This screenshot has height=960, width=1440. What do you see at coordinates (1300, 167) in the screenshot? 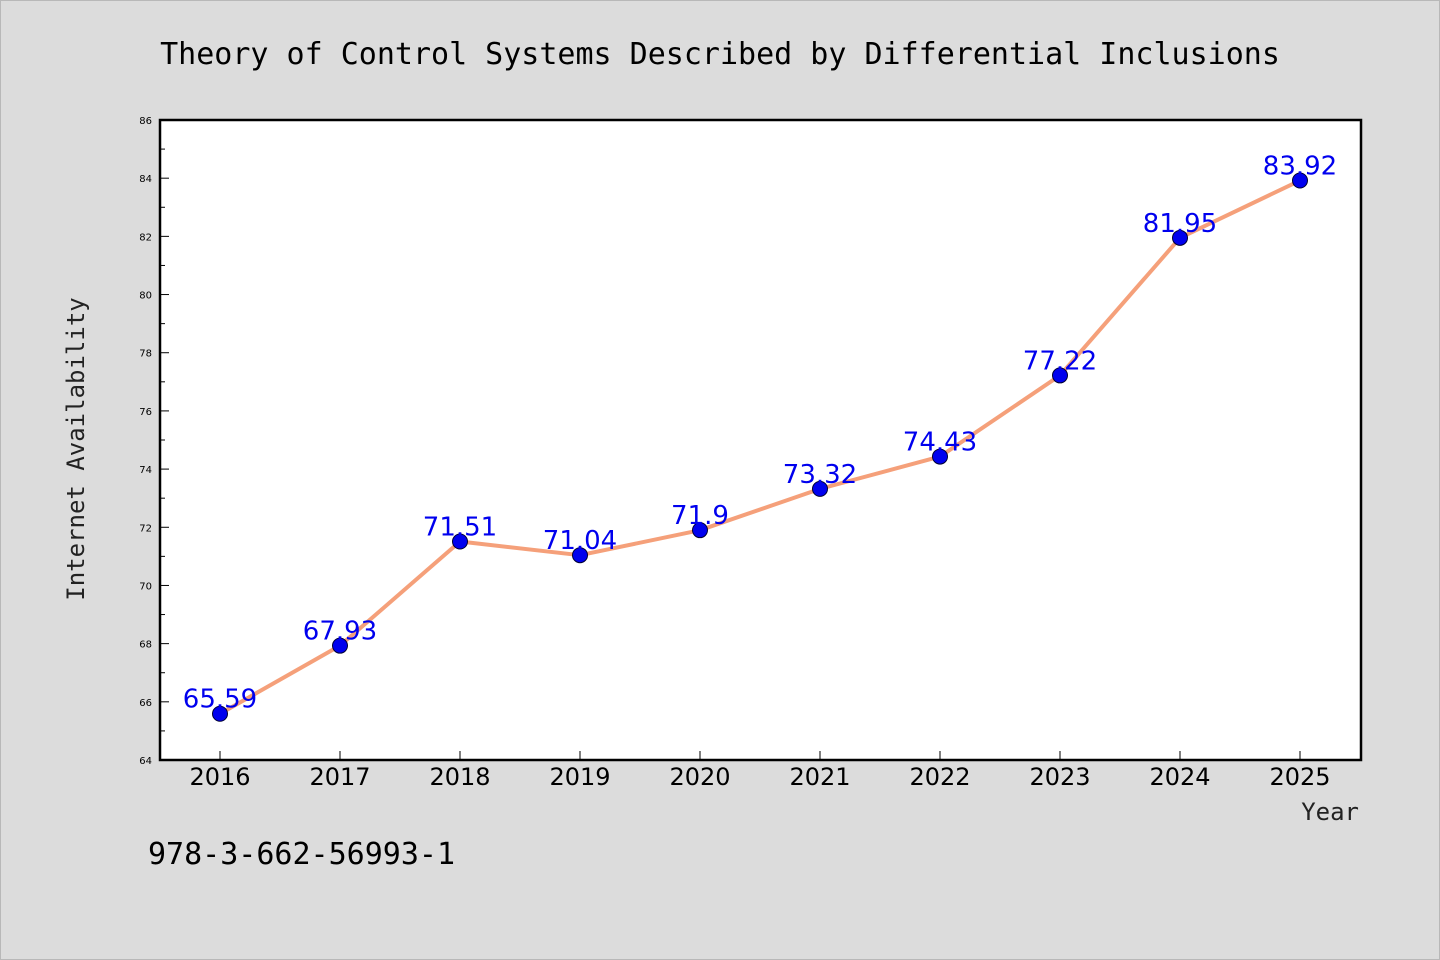
I see `data-label: 83.92` at bounding box center [1300, 167].